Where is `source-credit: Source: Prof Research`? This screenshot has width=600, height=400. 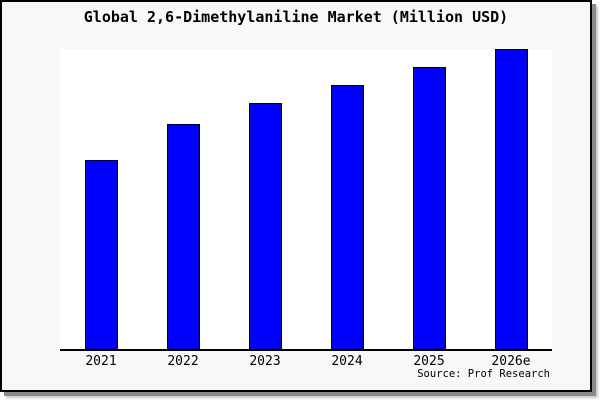
source-credit: Source: Prof Research is located at coordinates (483, 374).